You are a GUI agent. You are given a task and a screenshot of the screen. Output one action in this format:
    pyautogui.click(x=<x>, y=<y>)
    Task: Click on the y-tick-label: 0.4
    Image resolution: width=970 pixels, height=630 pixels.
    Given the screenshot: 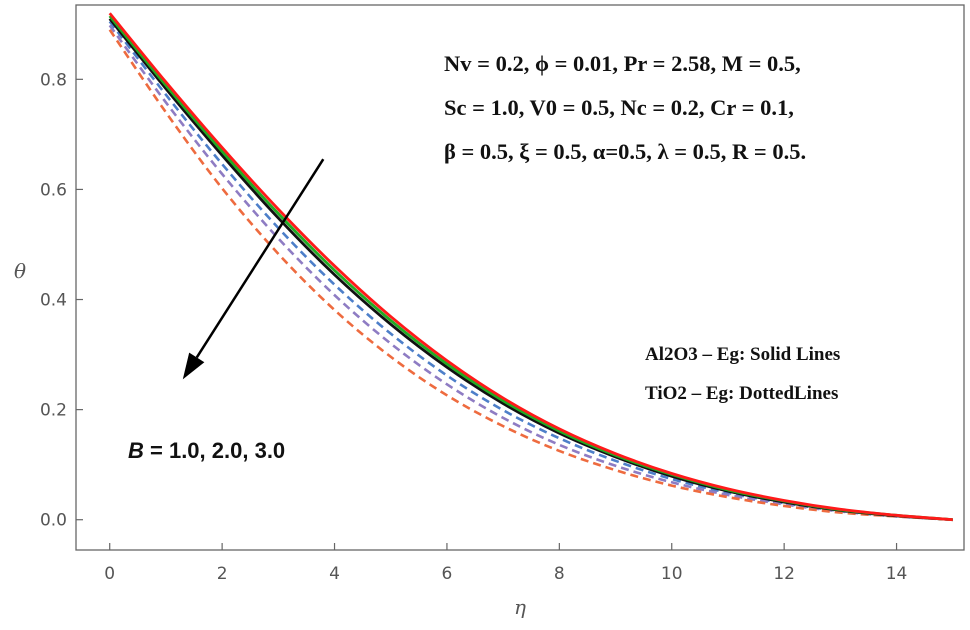 What is the action you would take?
    pyautogui.click(x=53, y=301)
    